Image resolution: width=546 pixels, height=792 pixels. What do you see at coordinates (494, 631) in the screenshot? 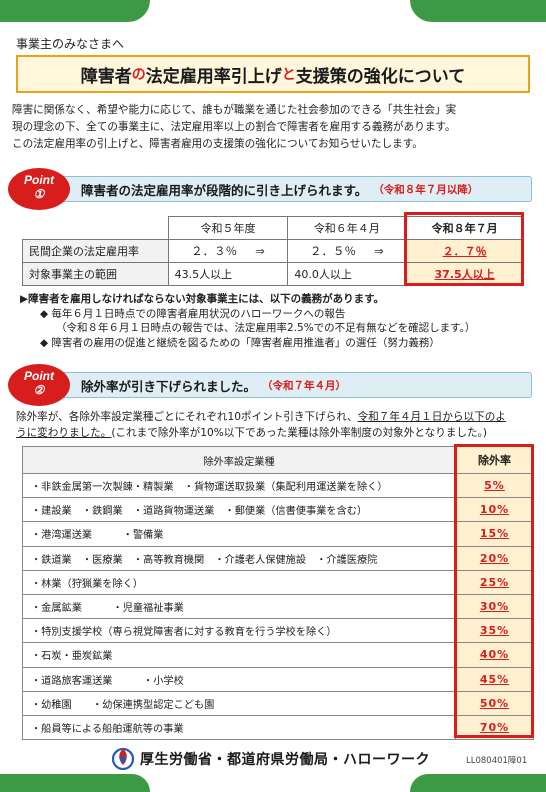
I see `exclusion-rate-cell: 35%` at bounding box center [494, 631].